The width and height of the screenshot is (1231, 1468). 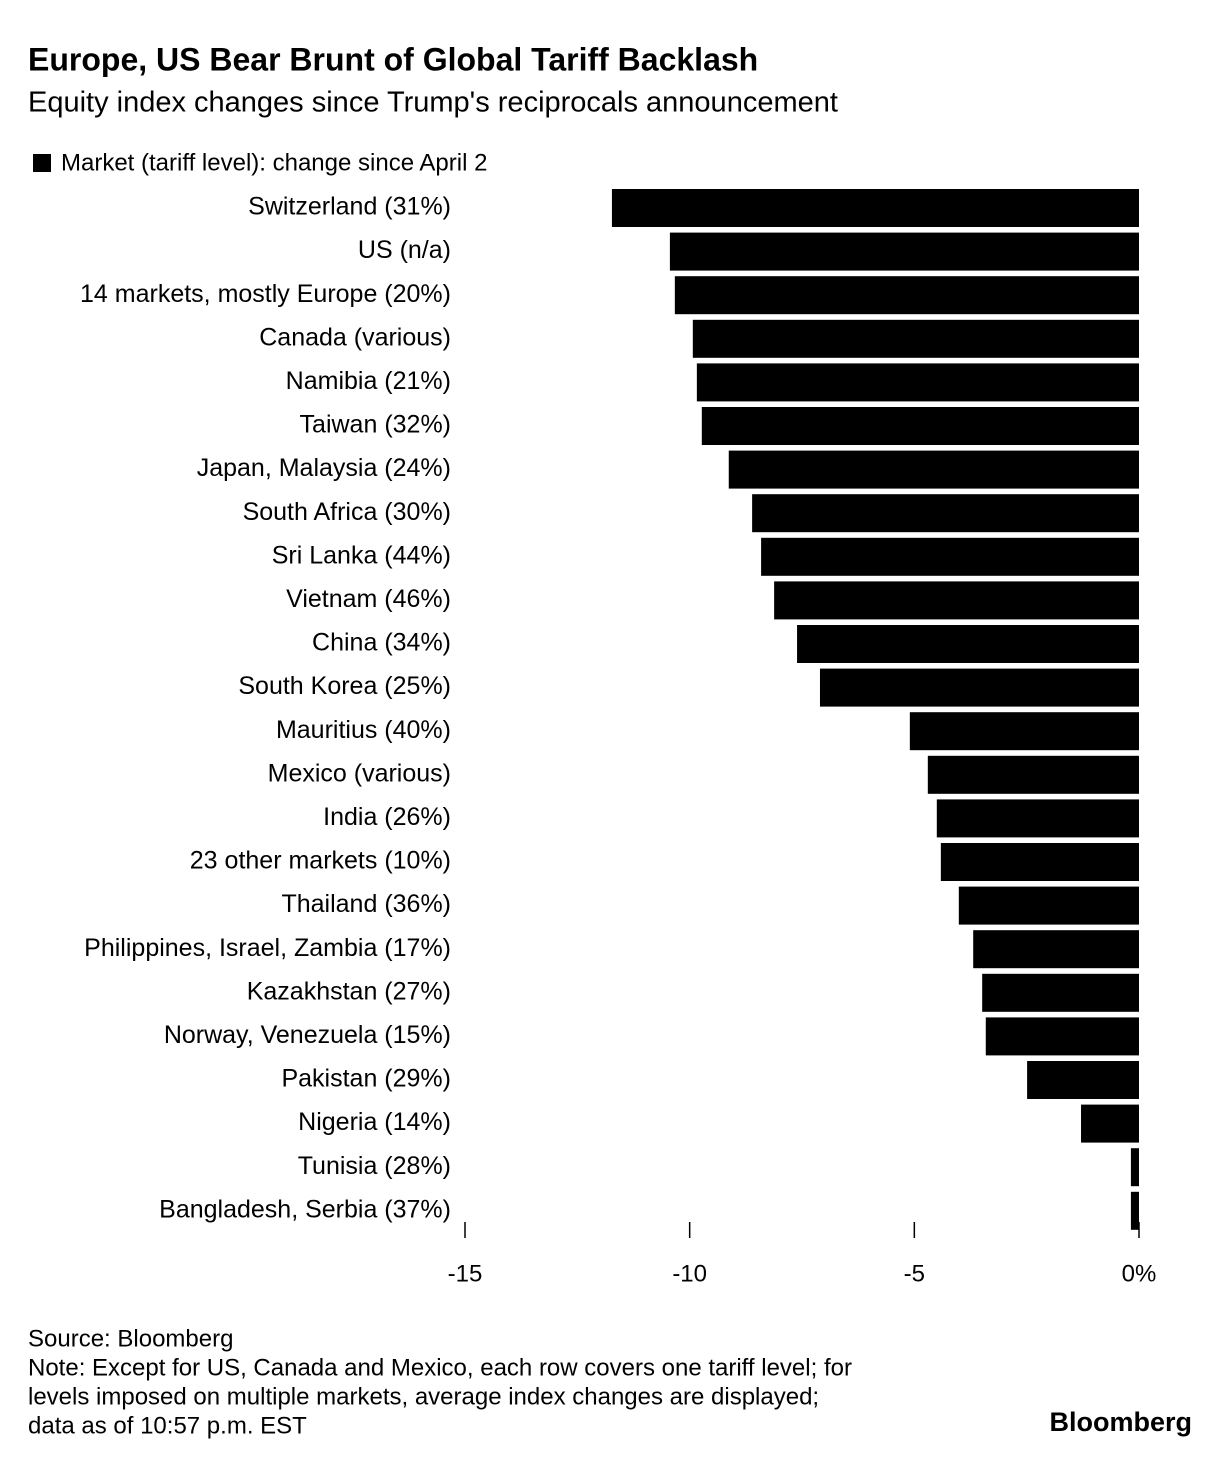 What do you see at coordinates (1120, 1422) in the screenshot?
I see `brand: Bloomberg` at bounding box center [1120, 1422].